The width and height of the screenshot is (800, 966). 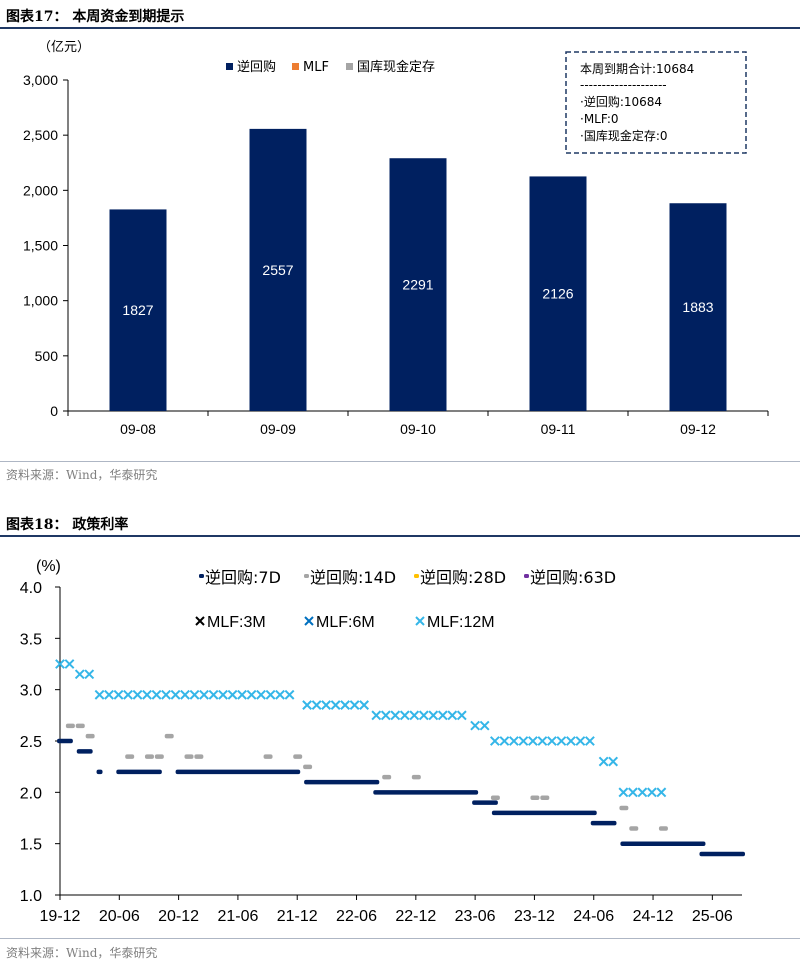 What do you see at coordinates (557, 294) in the screenshot?
I see `bar-data-label: 2126` at bounding box center [557, 294].